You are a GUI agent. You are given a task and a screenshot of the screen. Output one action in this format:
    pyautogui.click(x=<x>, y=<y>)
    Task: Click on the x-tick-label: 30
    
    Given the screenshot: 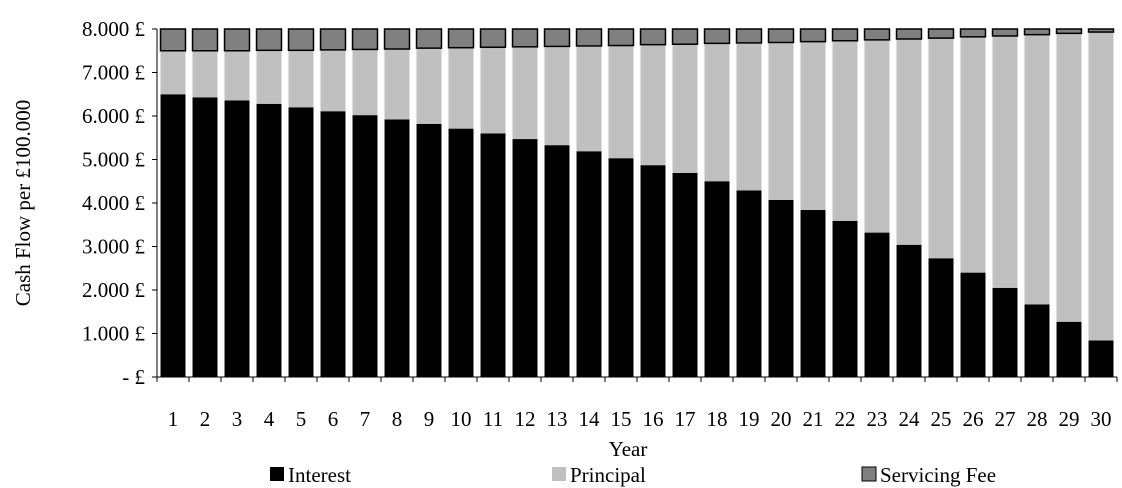 What is the action you would take?
    pyautogui.click(x=1101, y=419)
    